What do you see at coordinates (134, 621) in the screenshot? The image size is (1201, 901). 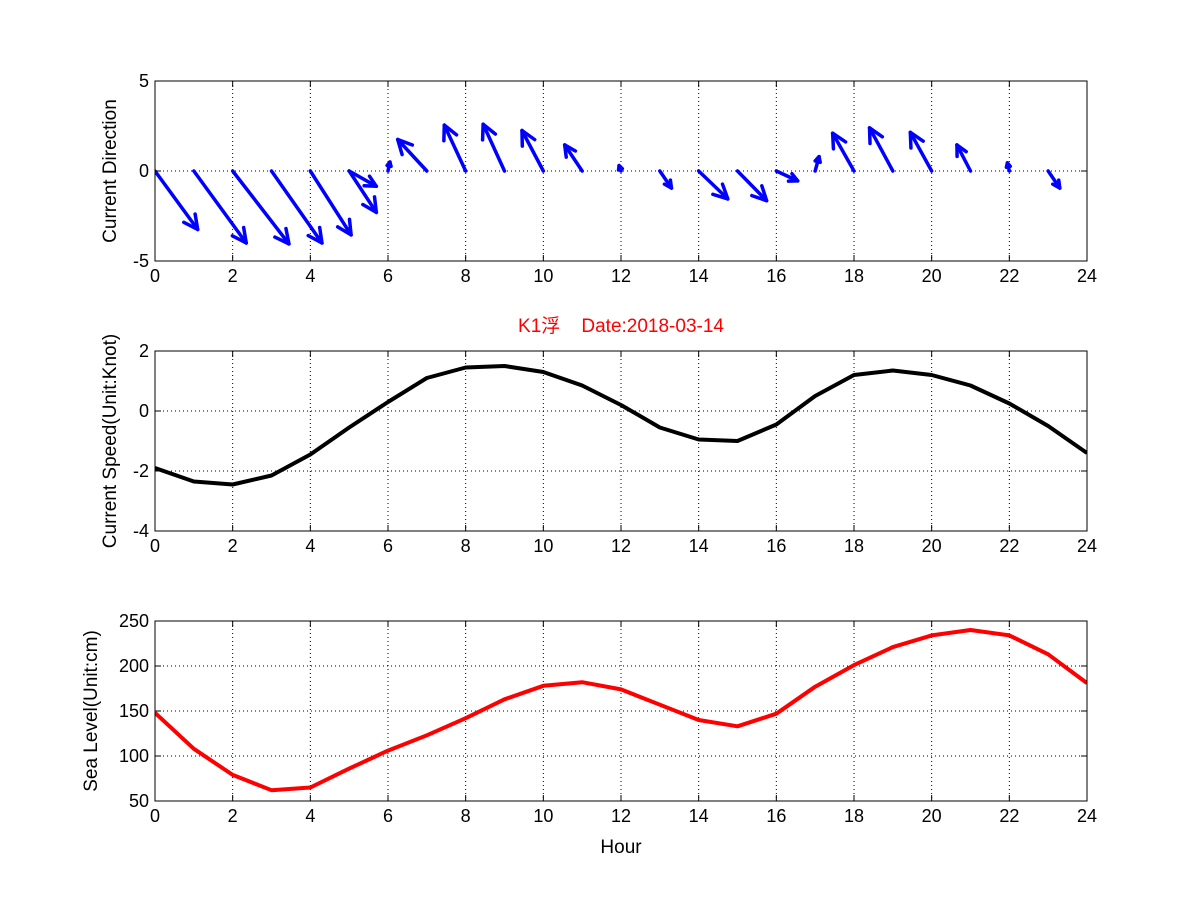 I see `y-tick-label: 250` at bounding box center [134, 621].